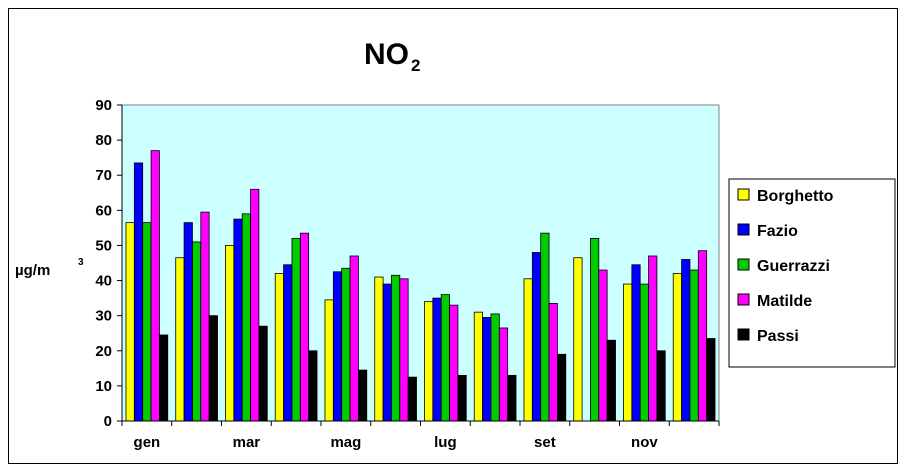 This screenshot has width=908, height=465. Describe the element at coordinates (412, 399) in the screenshot. I see `bar-passi-giu` at that location.